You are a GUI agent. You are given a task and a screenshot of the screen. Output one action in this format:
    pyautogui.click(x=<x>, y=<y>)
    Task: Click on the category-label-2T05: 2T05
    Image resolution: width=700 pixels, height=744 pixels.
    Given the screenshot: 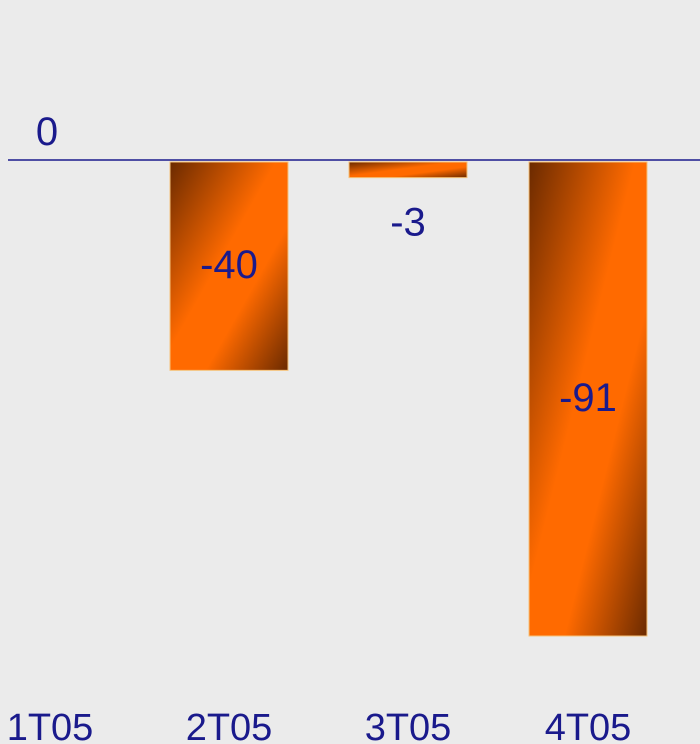 What is the action you would take?
    pyautogui.click(x=229, y=725)
    